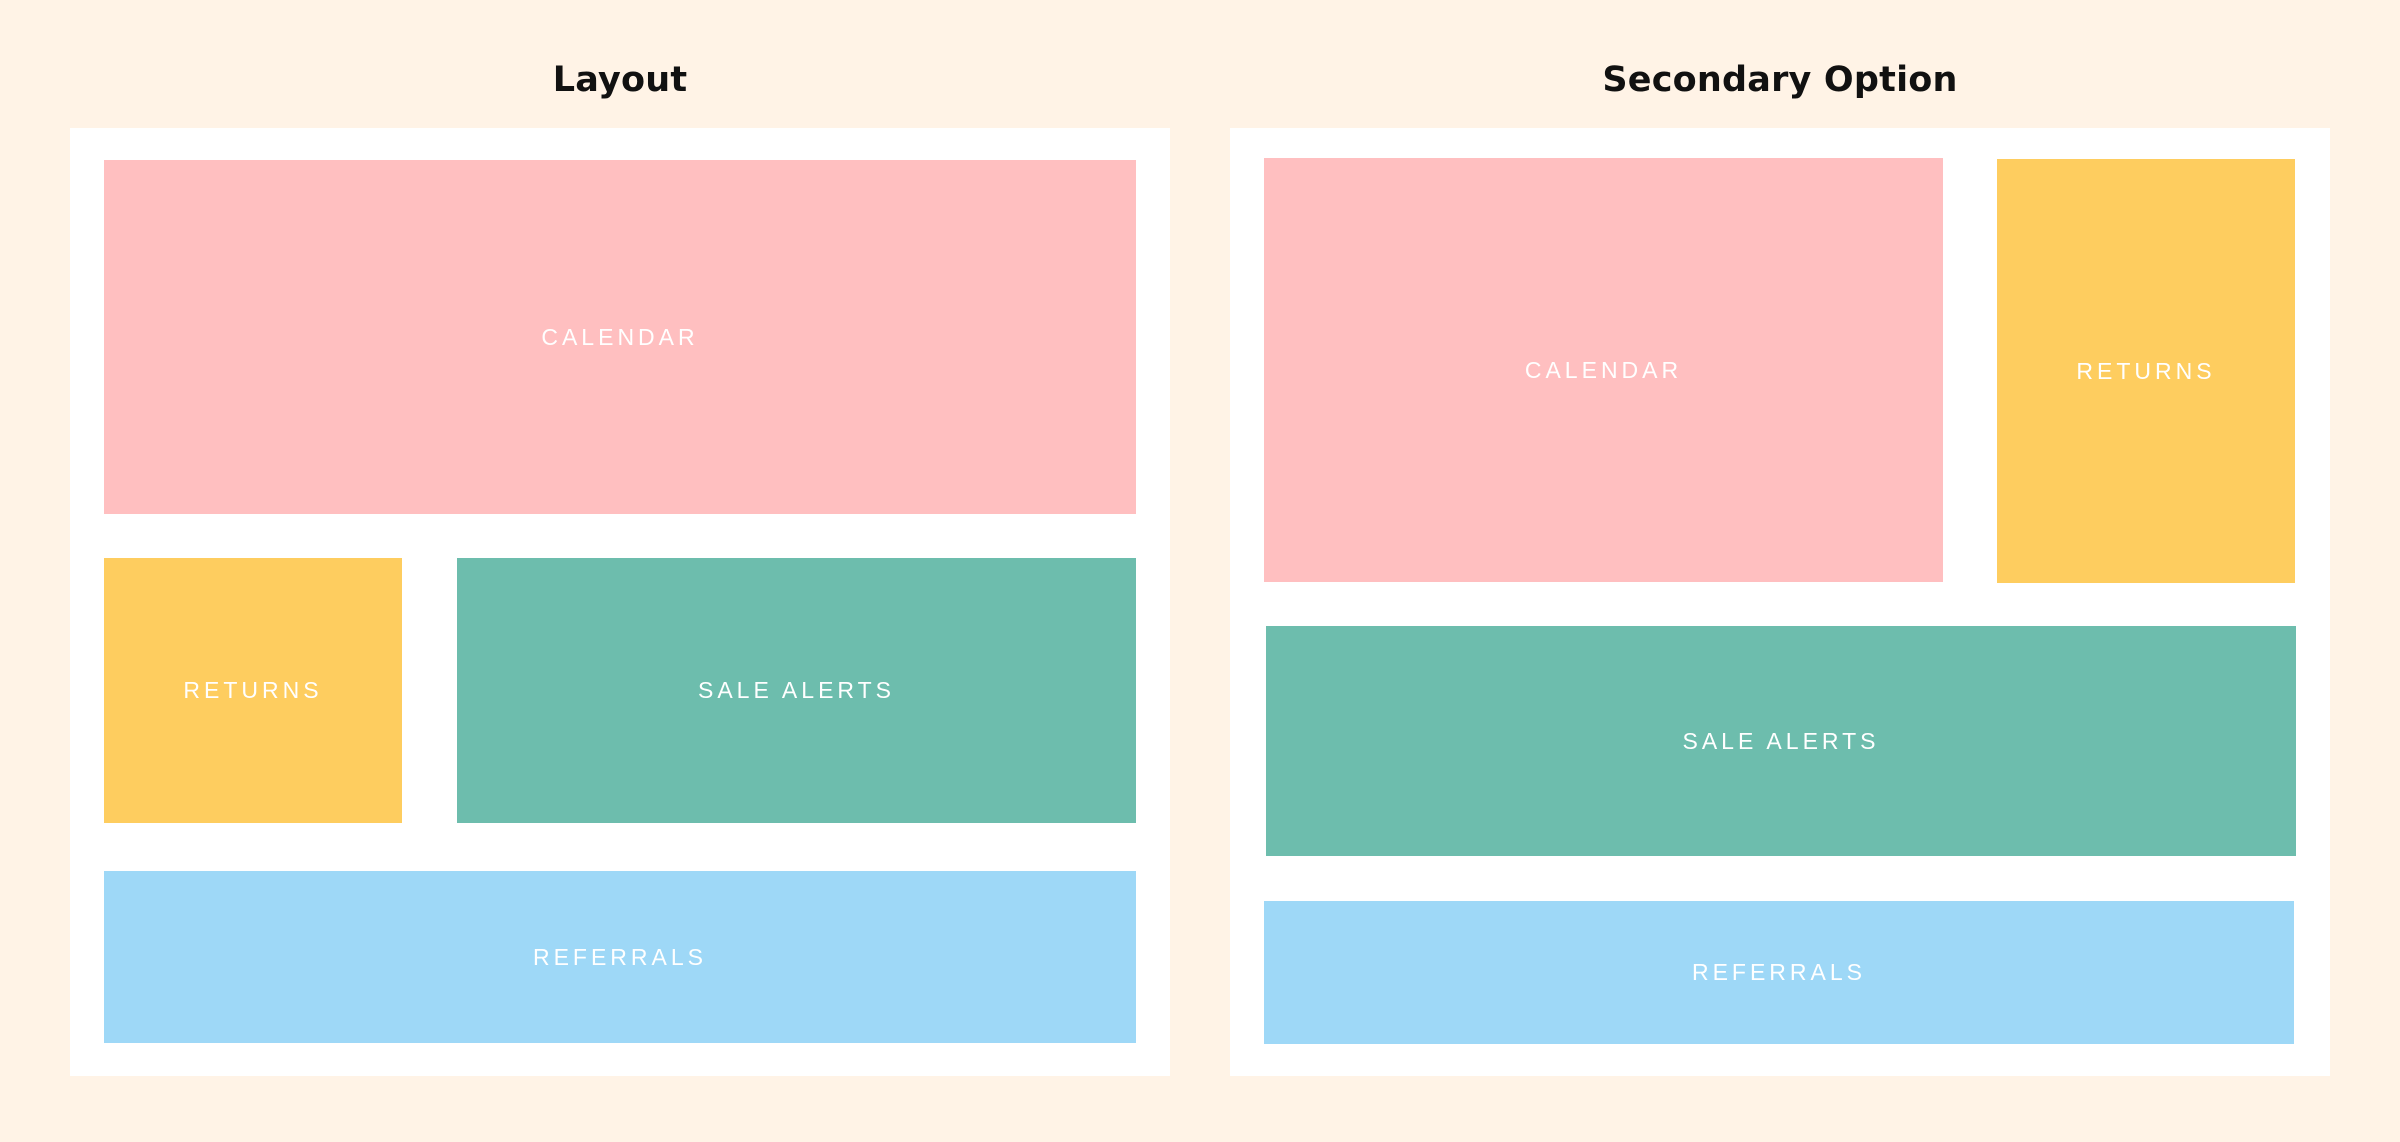 Image resolution: width=2400 pixels, height=1142 pixels. What do you see at coordinates (620, 80) in the screenshot?
I see `layout-panel-title: Layout` at bounding box center [620, 80].